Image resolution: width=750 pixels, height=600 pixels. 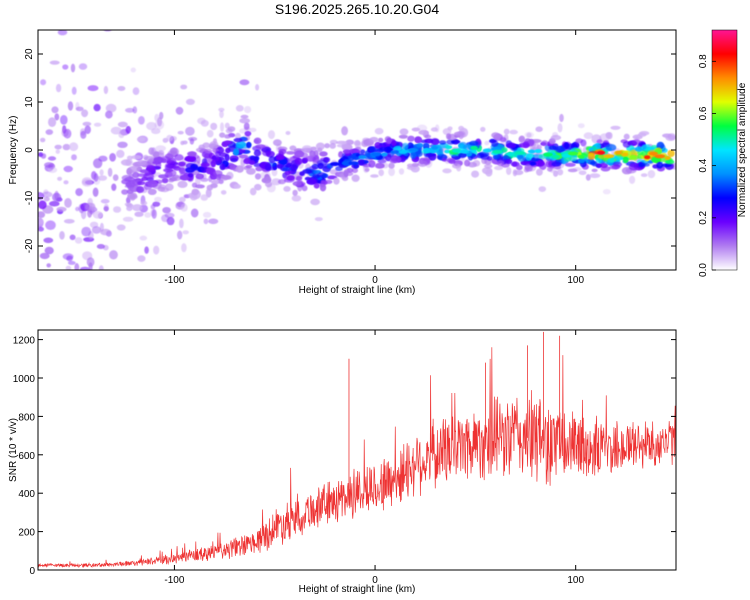 I want to click on snr-spikes, so click(x=454, y=413).